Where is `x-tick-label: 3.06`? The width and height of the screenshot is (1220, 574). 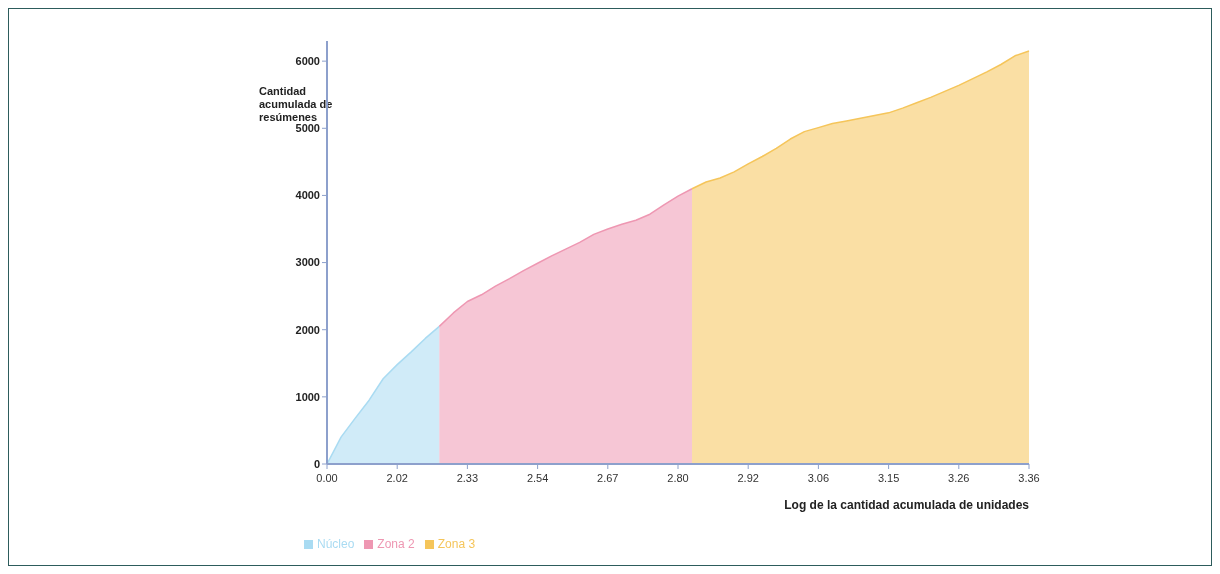
x-tick-label: 3.06 is located at coordinates (818, 478).